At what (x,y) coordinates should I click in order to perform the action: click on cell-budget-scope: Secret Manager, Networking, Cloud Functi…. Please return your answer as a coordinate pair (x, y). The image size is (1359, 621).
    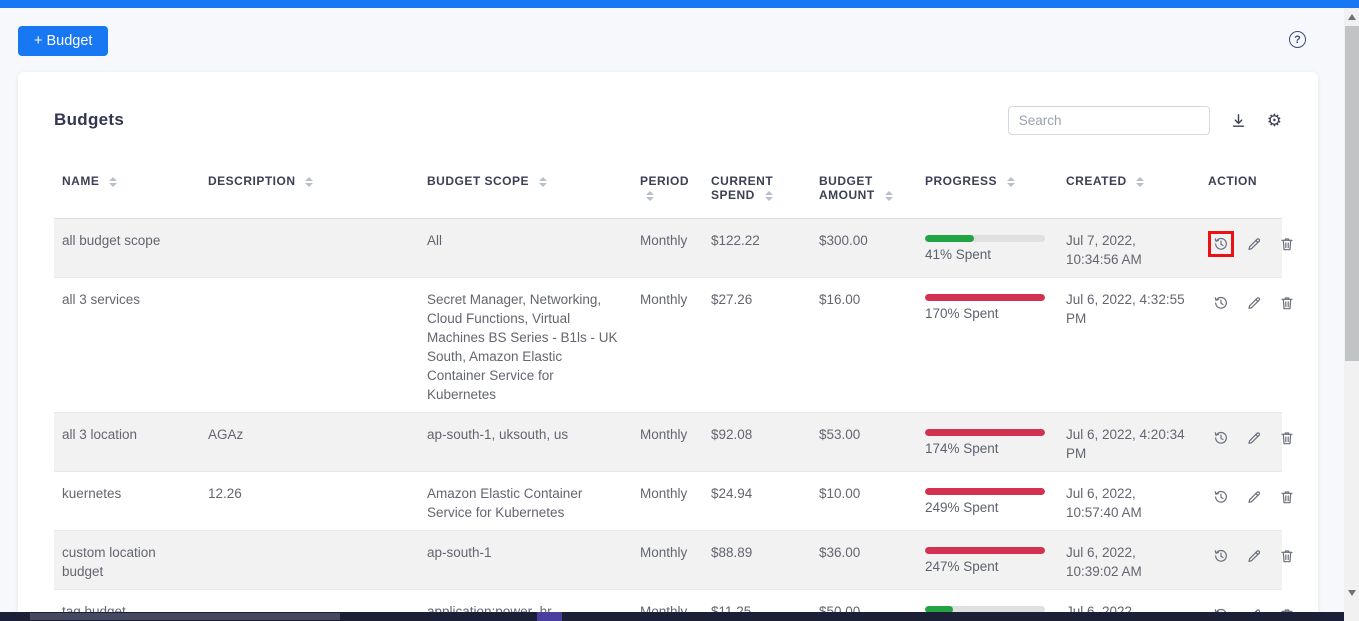
    Looking at the image, I should click on (525, 345).